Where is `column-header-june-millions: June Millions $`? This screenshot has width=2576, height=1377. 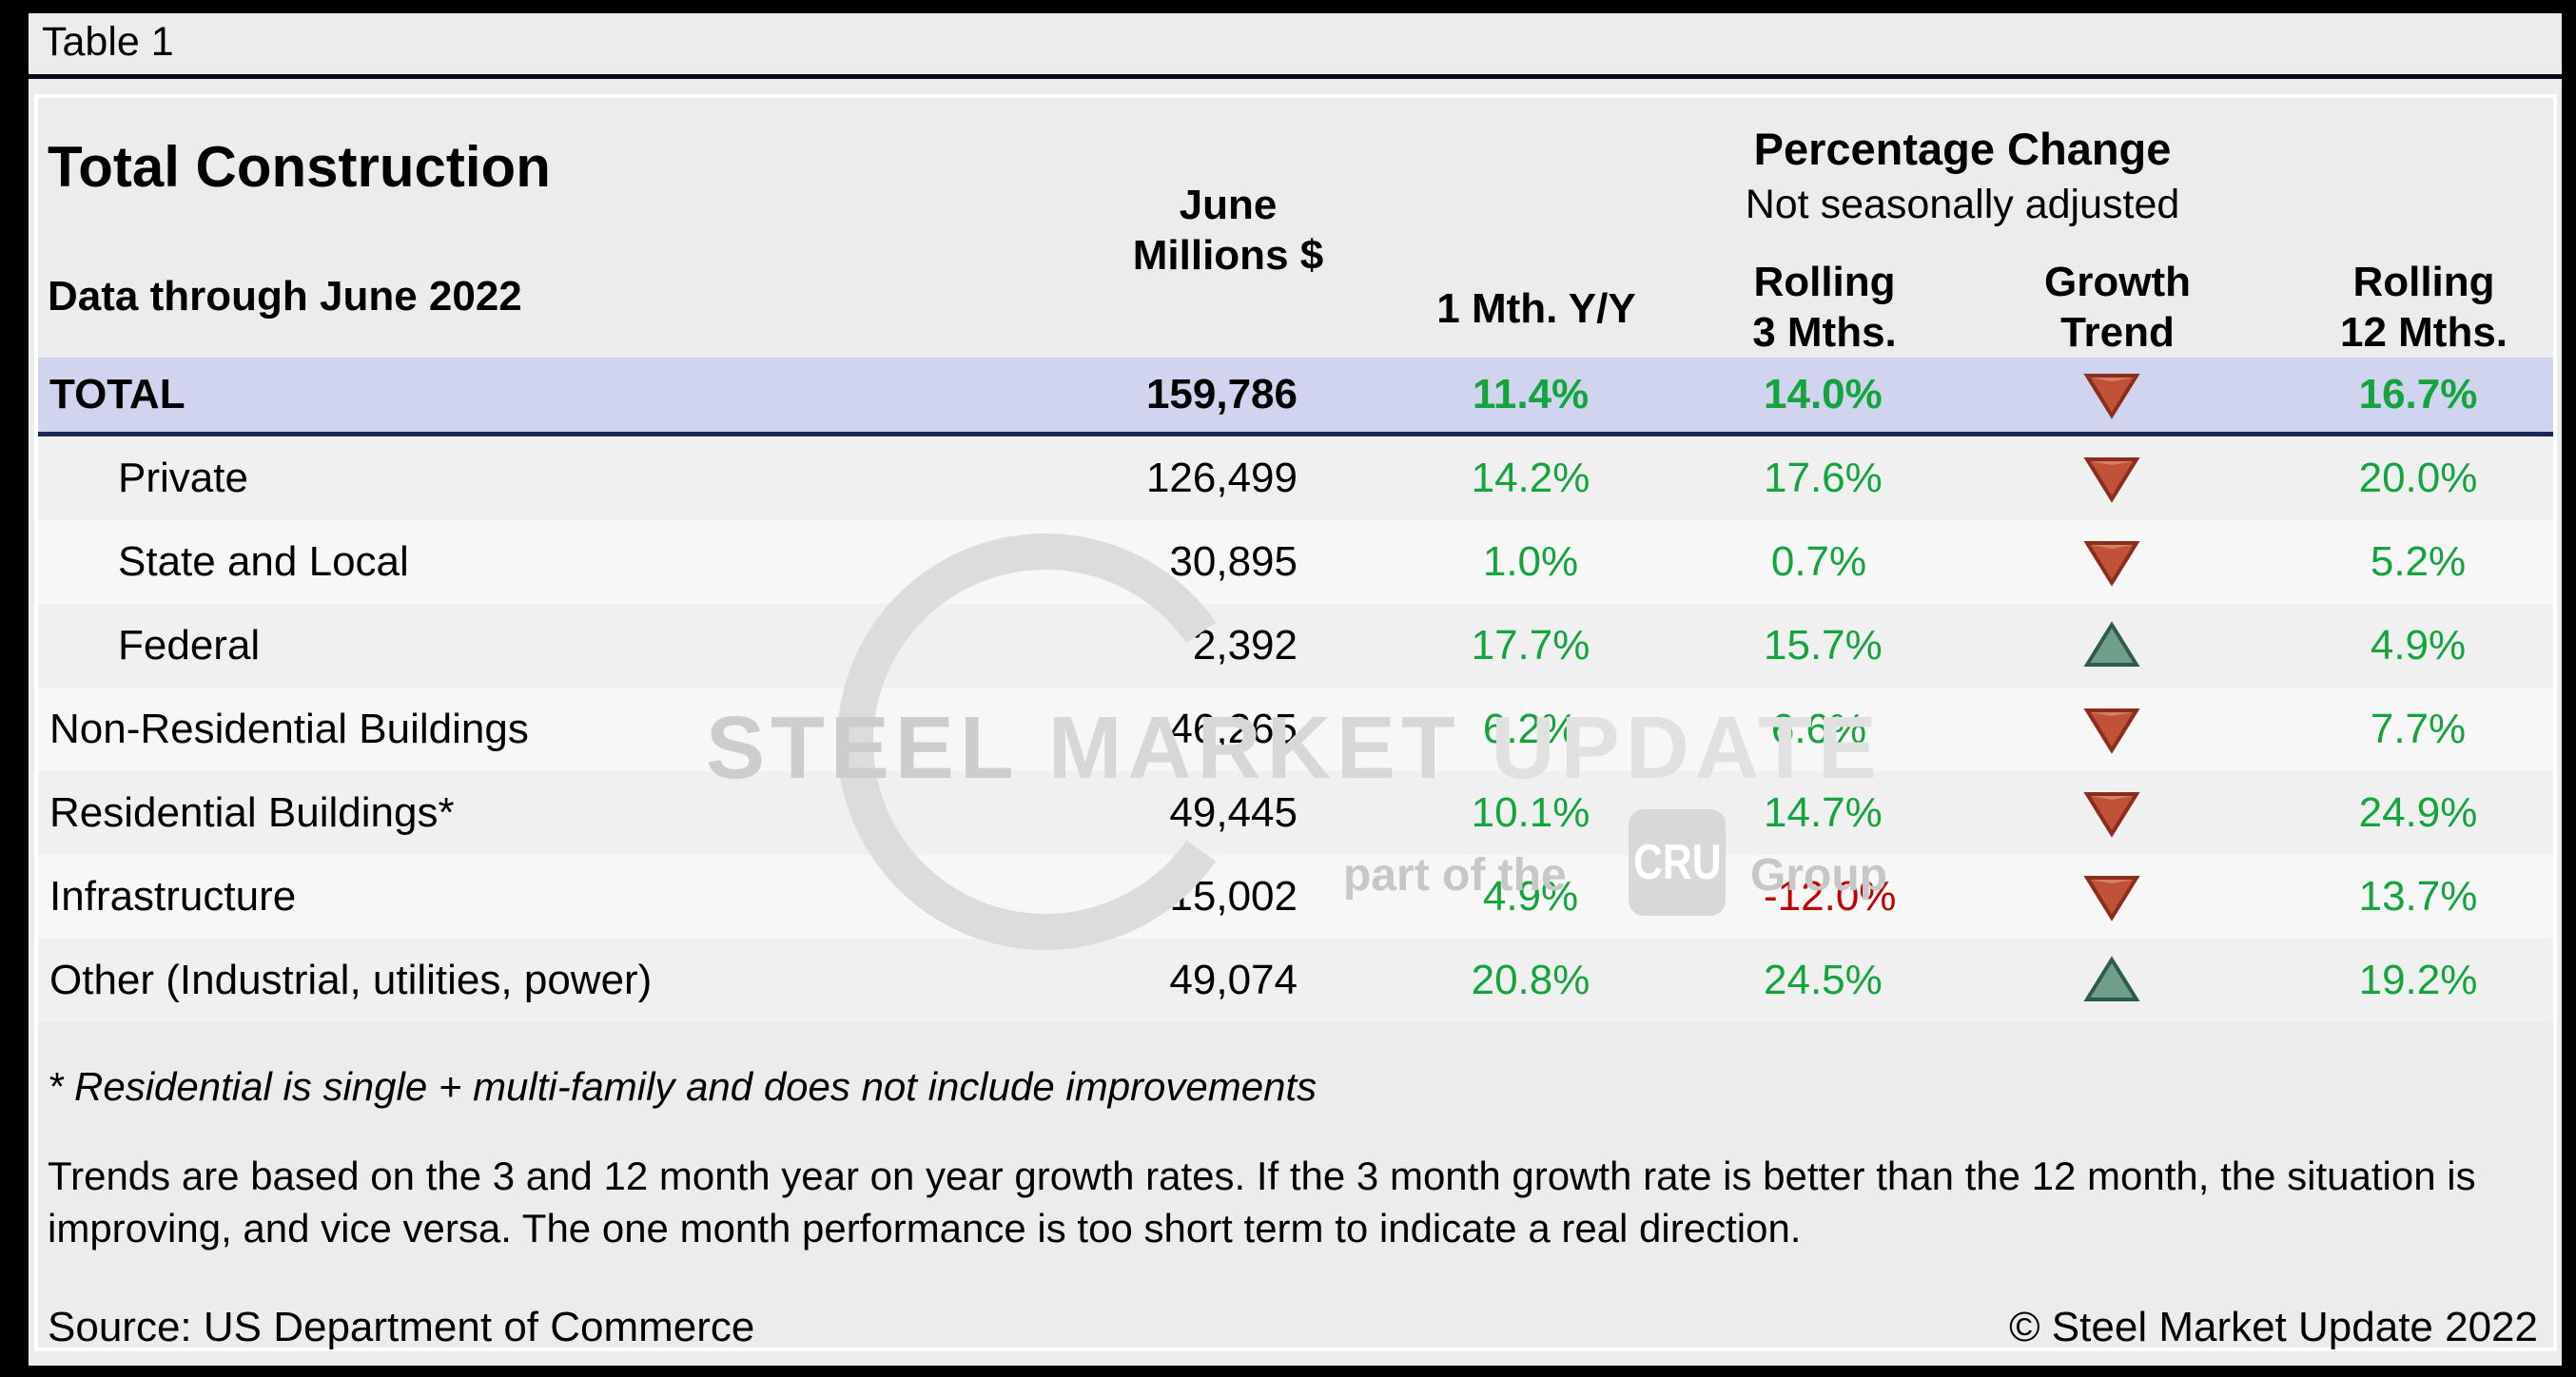 column-header-june-millions: June Millions $ is located at coordinates (1228, 230).